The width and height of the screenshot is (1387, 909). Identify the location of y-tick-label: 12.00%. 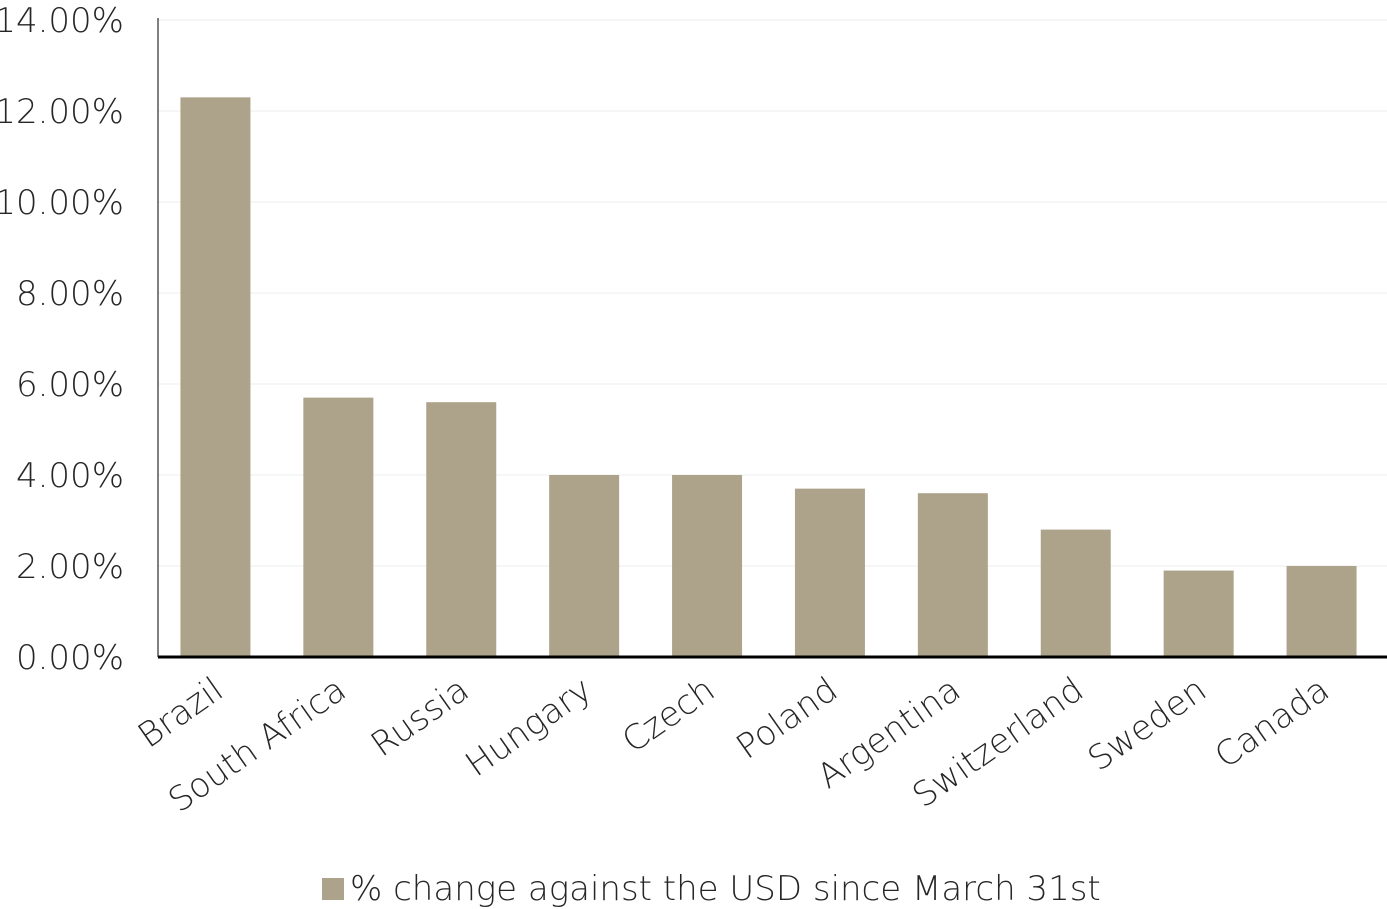
(62, 112).